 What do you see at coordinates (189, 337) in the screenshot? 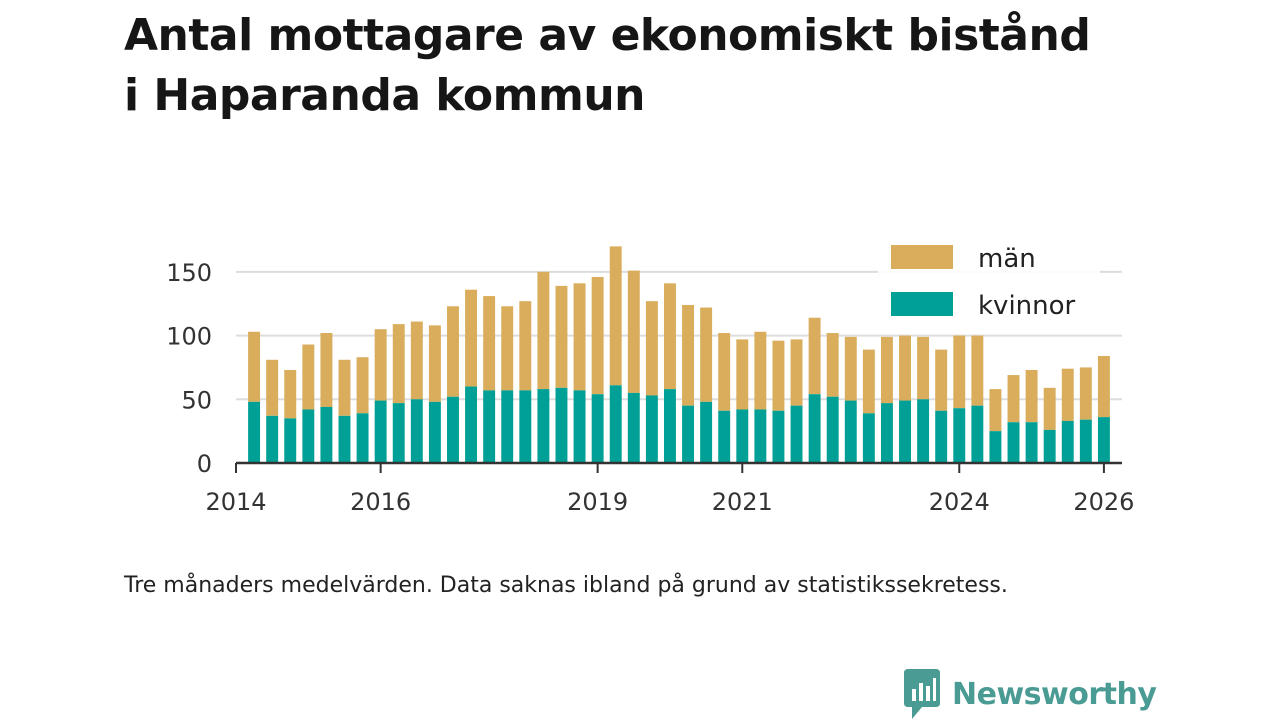
I see `y-tick-label: 100` at bounding box center [189, 337].